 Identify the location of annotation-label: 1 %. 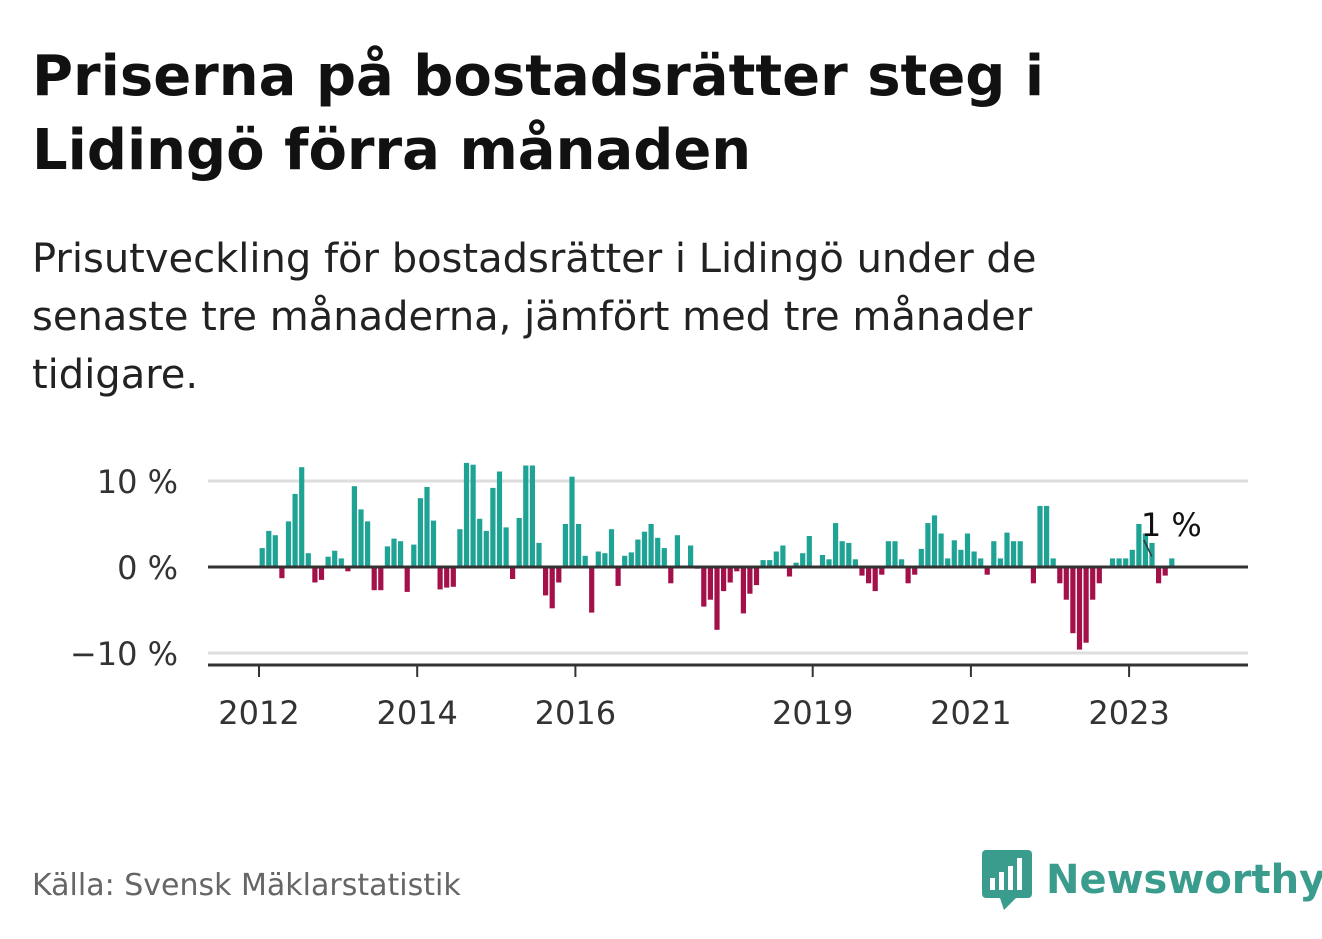
(1171, 525).